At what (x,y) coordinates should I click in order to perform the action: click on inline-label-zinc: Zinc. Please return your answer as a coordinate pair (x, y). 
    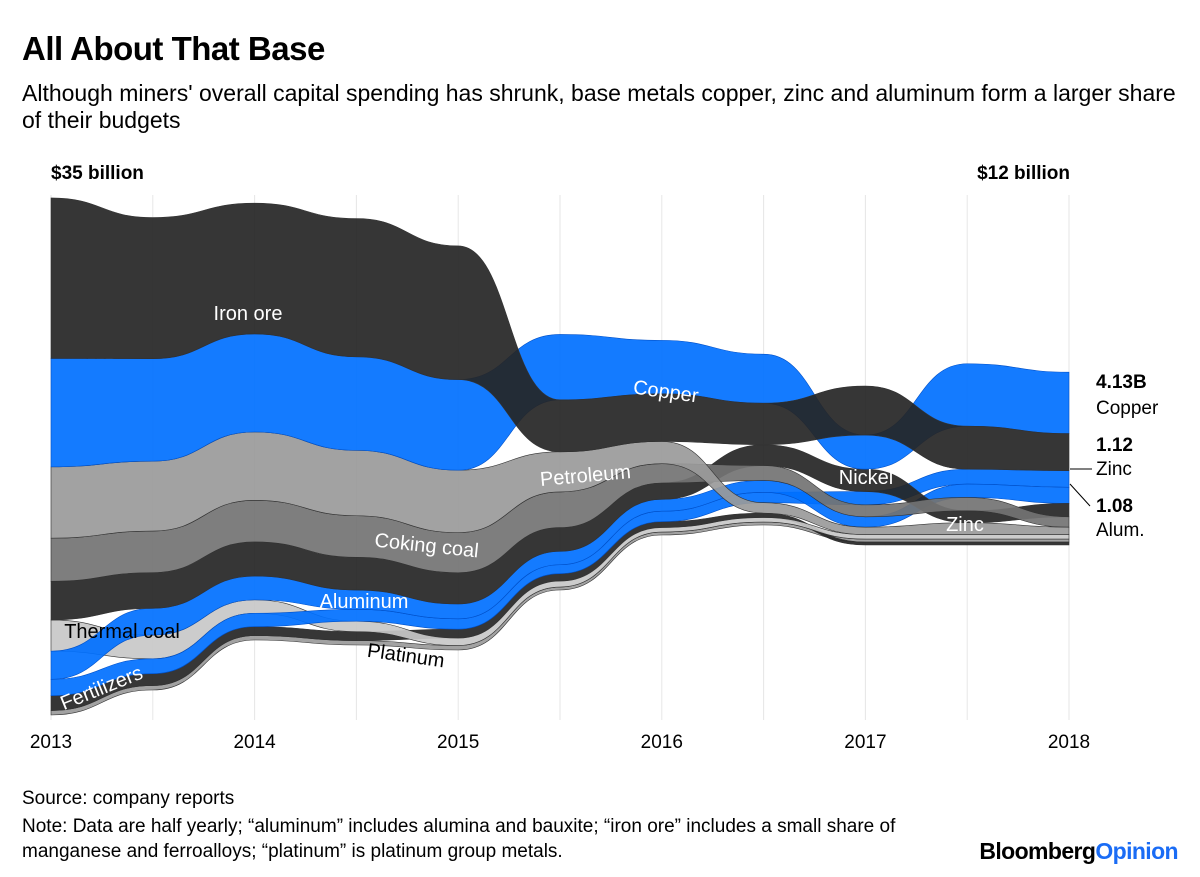
    Looking at the image, I should click on (965, 525).